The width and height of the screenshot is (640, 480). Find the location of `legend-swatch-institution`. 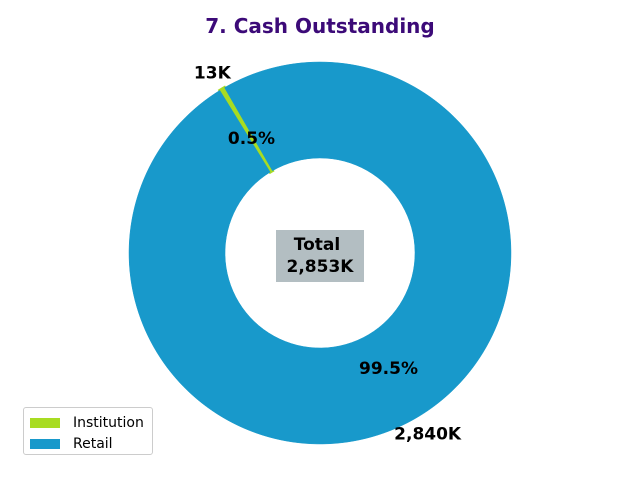

legend-swatch-institution is located at coordinates (45, 422).